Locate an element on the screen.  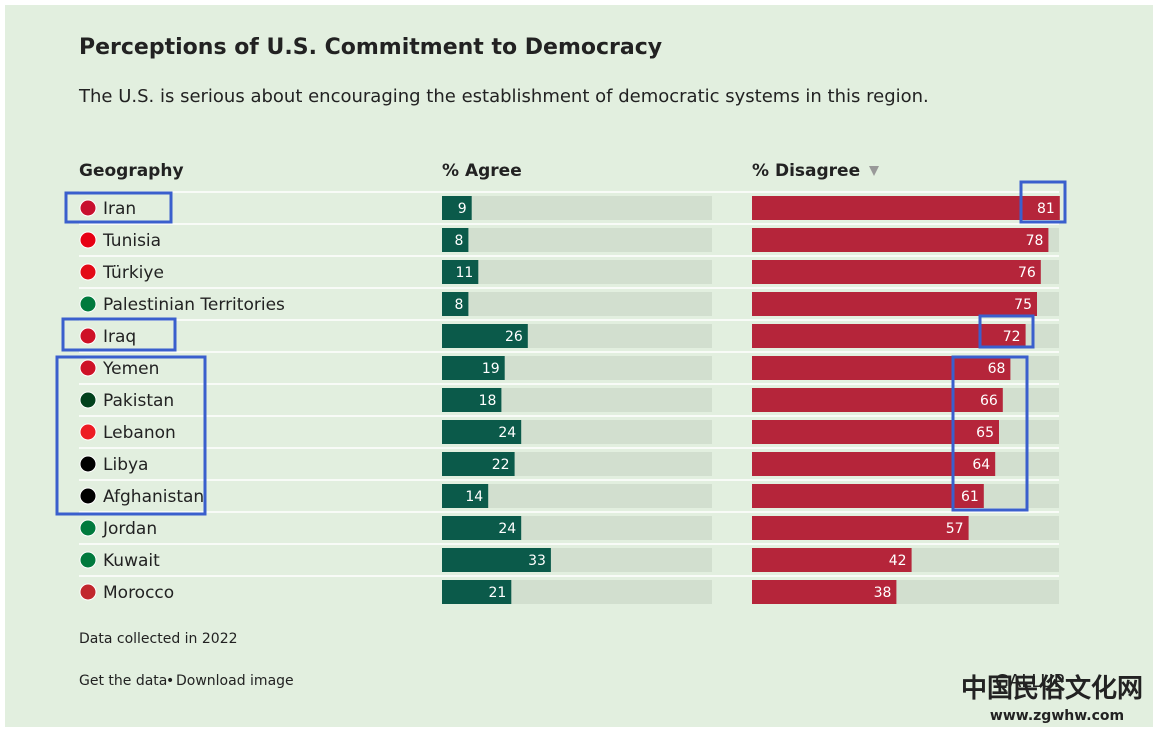
value-label: 26 is located at coordinates (514, 337).